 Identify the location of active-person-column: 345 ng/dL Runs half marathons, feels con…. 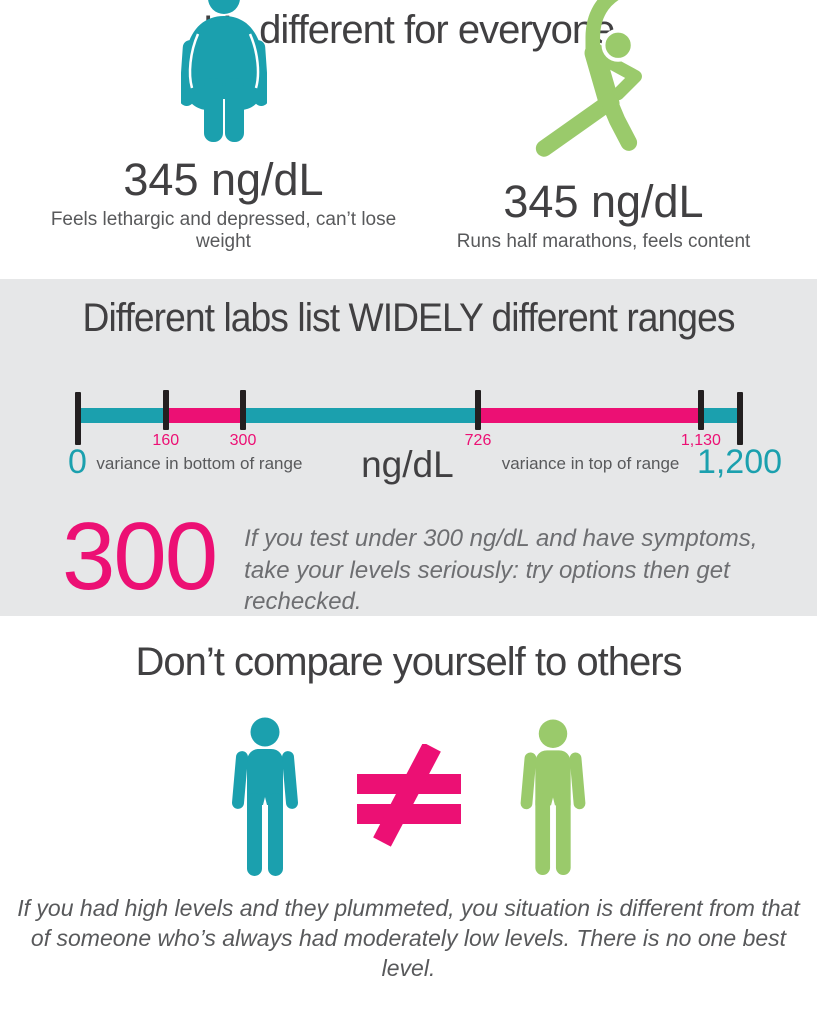
(604, 126).